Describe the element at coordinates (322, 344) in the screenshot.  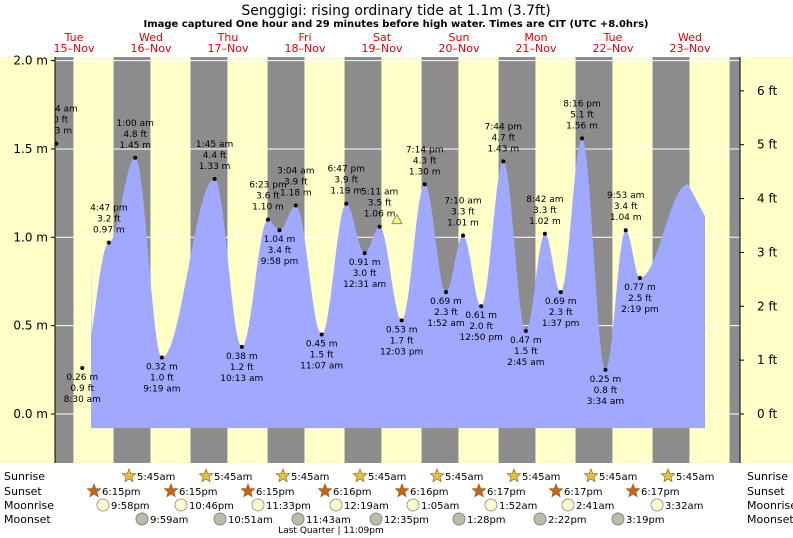
I see `tide-label: 0.45 m` at that location.